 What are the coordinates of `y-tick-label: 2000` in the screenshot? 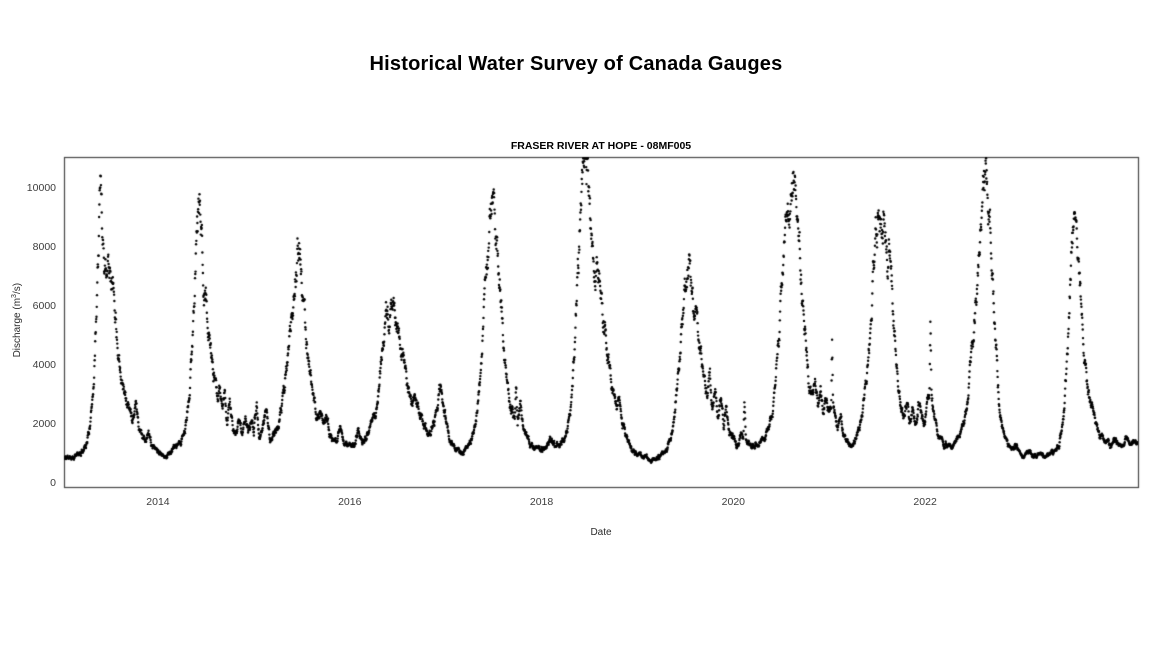 It's located at (44, 423).